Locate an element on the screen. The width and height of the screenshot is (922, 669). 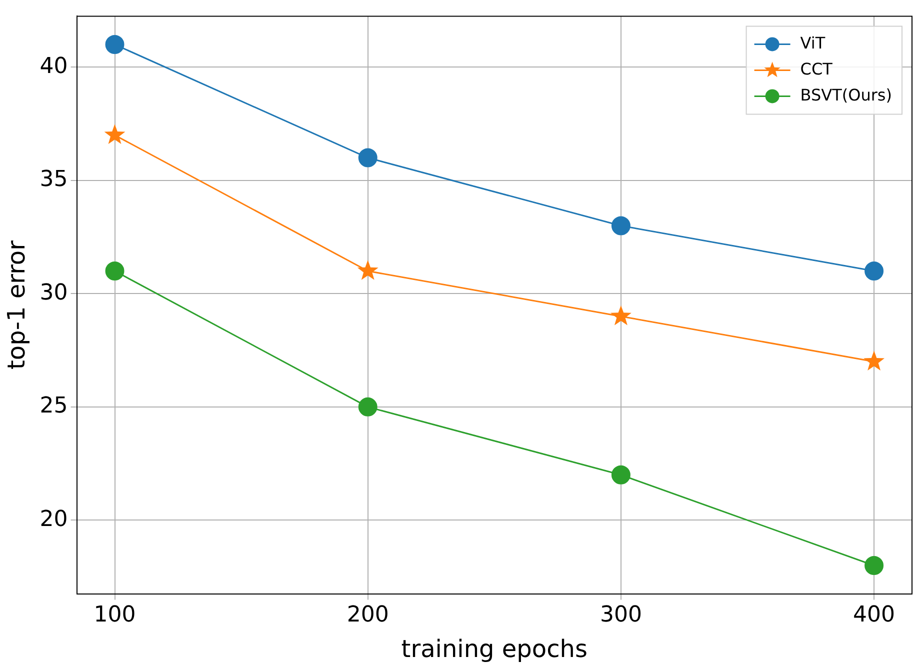
legend-label: CCT is located at coordinates (816, 68).